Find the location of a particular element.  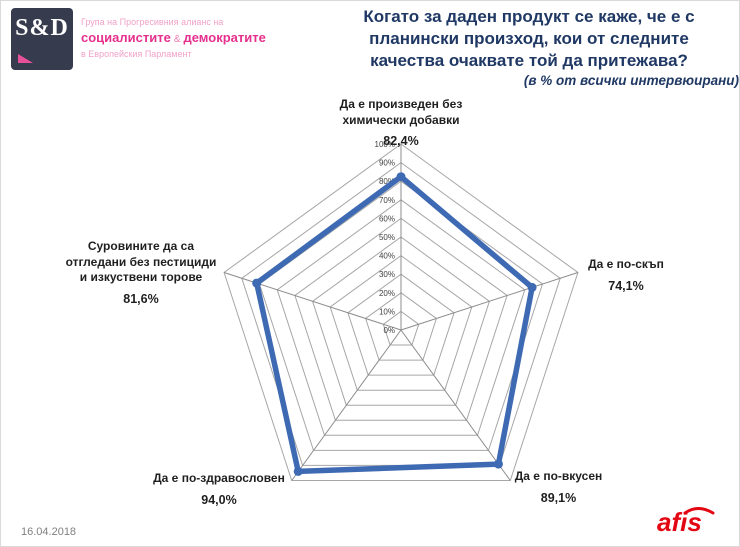

chart-title-line: Когато за даден продукт се каже, че е с is located at coordinates (529, 16).